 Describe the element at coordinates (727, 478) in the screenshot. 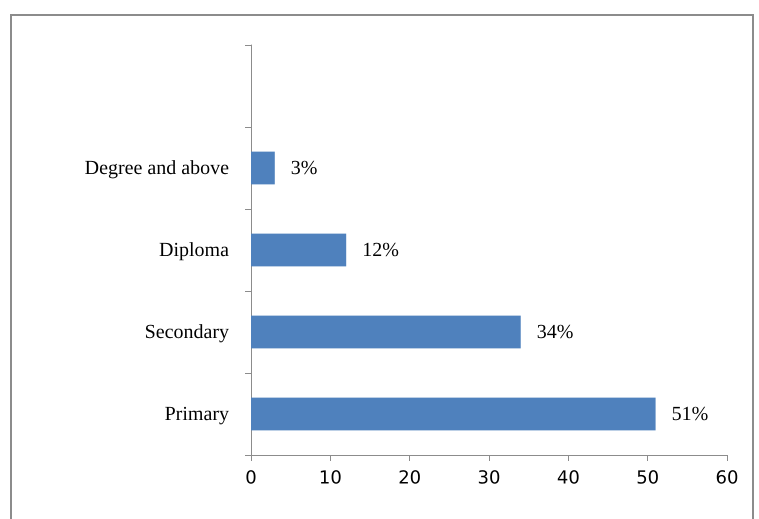

I see `x-tick-label: 60` at that location.